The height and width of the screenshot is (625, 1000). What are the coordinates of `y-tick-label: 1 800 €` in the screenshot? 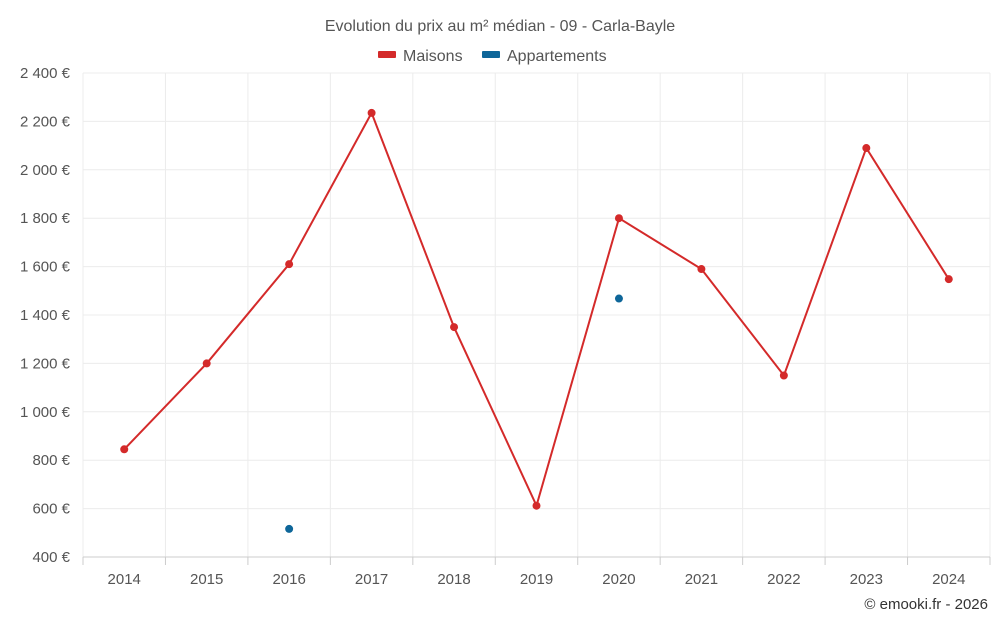 It's located at (45, 218).